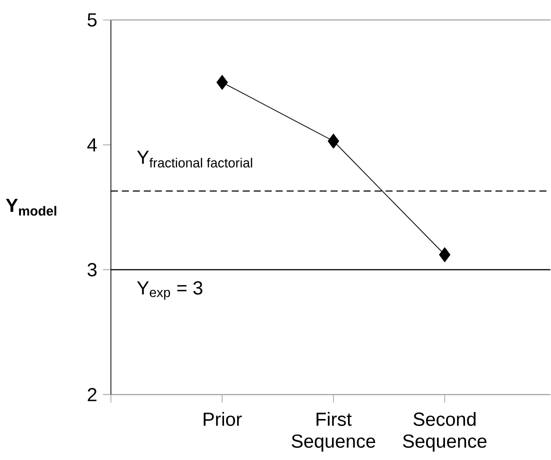 Image resolution: width=551 pixels, height=460 pixels. I want to click on ref-line-label: $\text{Y}_{\text{fractional factorial}}$, so click(194, 159).